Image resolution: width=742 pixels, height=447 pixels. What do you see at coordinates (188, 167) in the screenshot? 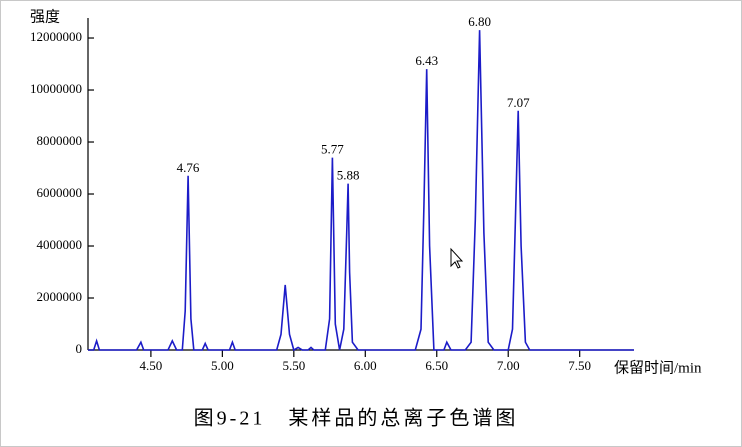
I see `peak-label: 4.76` at bounding box center [188, 167].